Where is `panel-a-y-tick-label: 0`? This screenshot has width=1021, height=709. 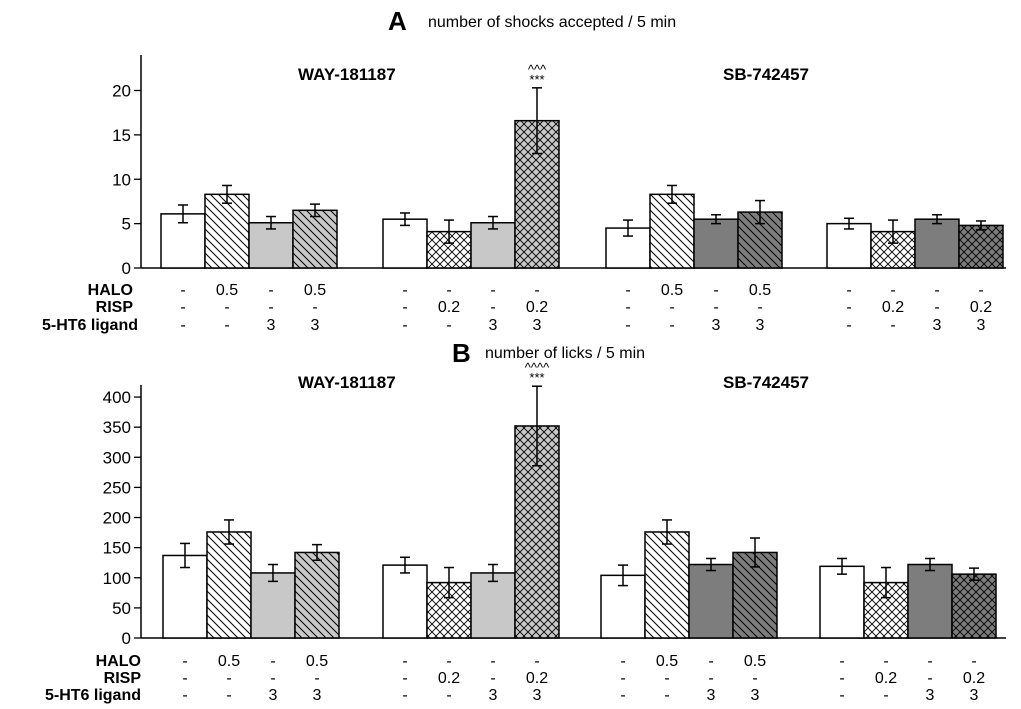
panel-a-y-tick-label: 0 is located at coordinates (126, 268).